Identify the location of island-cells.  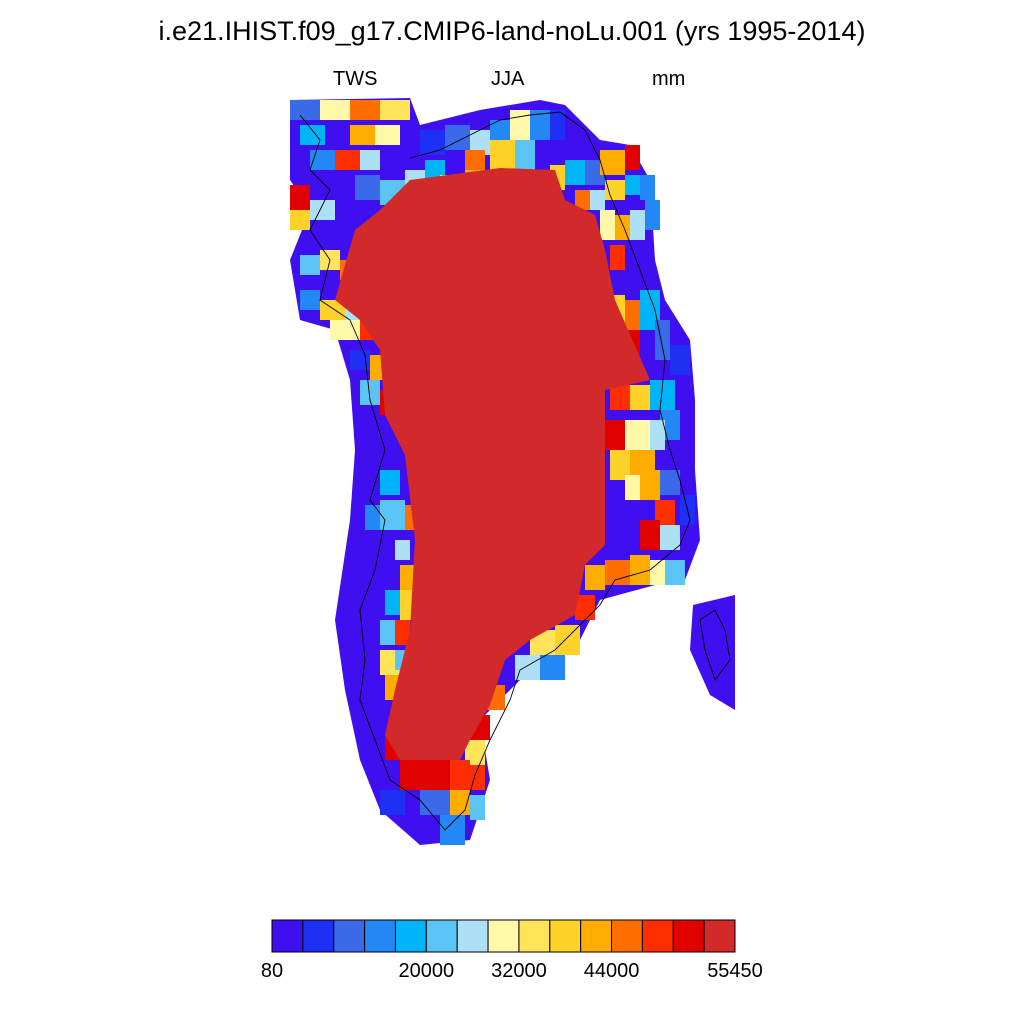
(712, 652).